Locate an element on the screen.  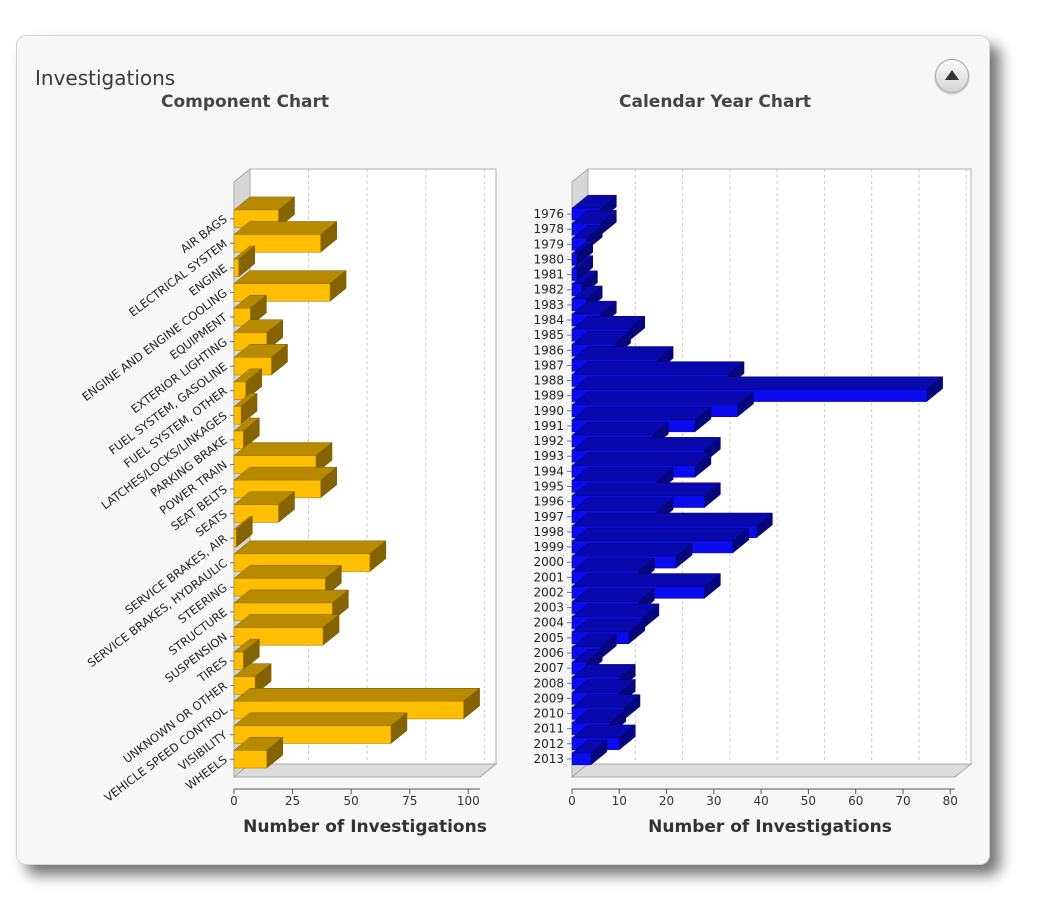
panel-title: Investigations is located at coordinates (105, 78).